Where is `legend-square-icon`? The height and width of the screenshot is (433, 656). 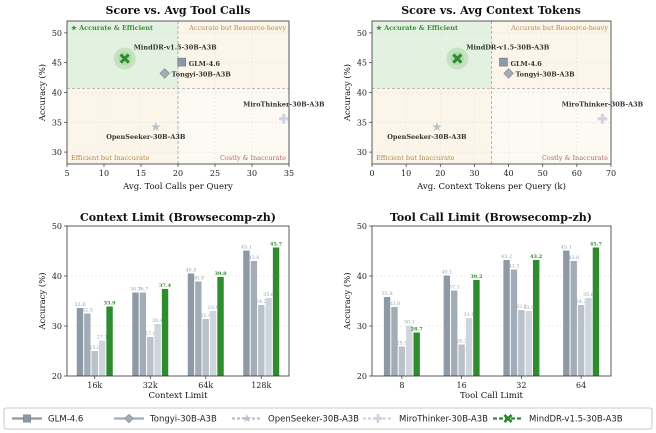
legend-square-icon is located at coordinates (27, 418).